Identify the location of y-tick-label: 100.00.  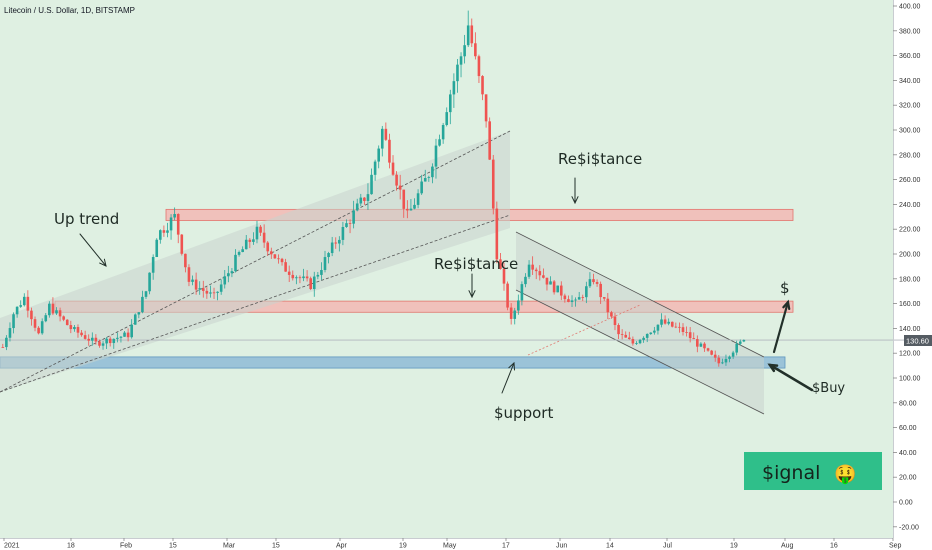
(910, 379).